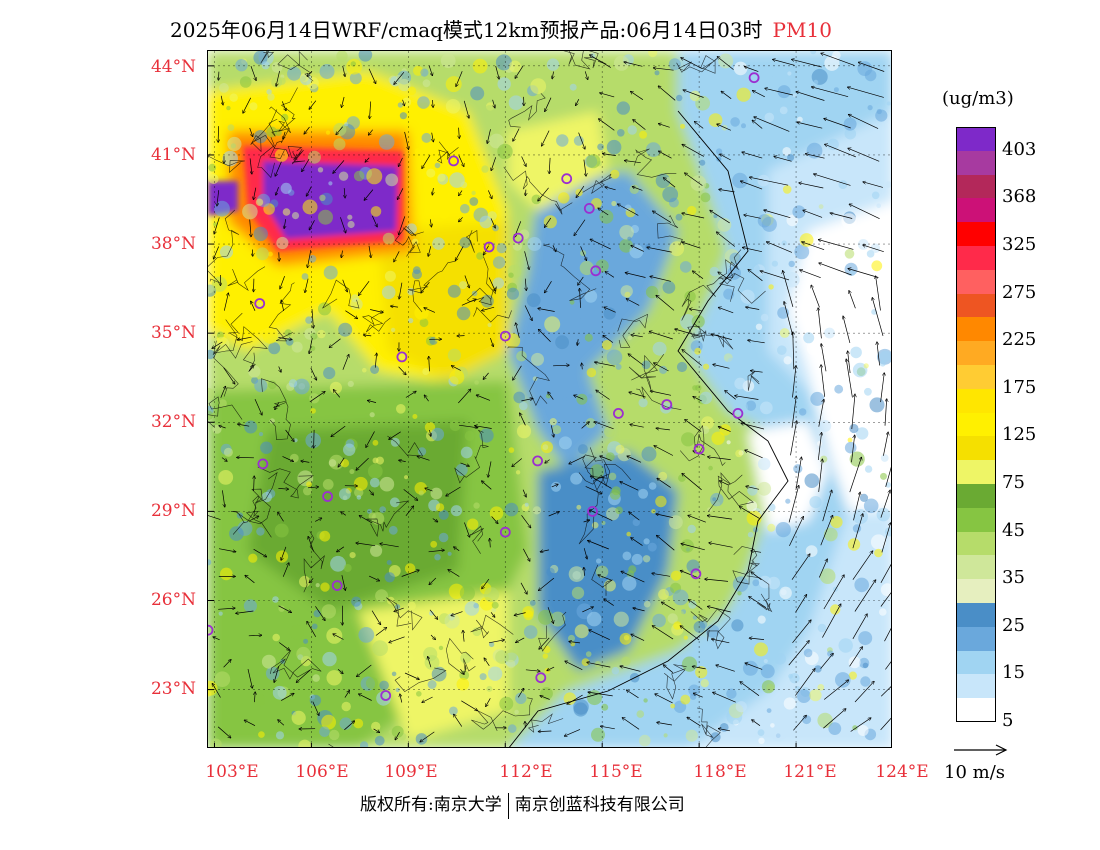 The height and width of the screenshot is (850, 1100). Describe the element at coordinates (976, 329) in the screenshot. I see `colorbar-swatch` at that location.